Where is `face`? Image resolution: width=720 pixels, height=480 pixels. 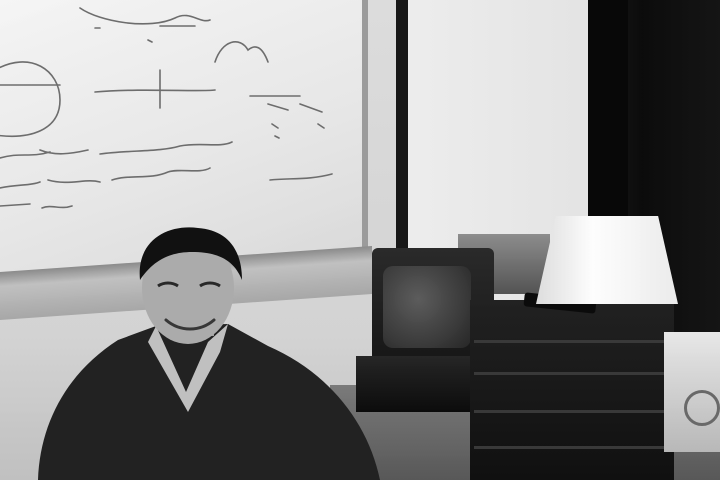 face is located at coordinates (188, 288).